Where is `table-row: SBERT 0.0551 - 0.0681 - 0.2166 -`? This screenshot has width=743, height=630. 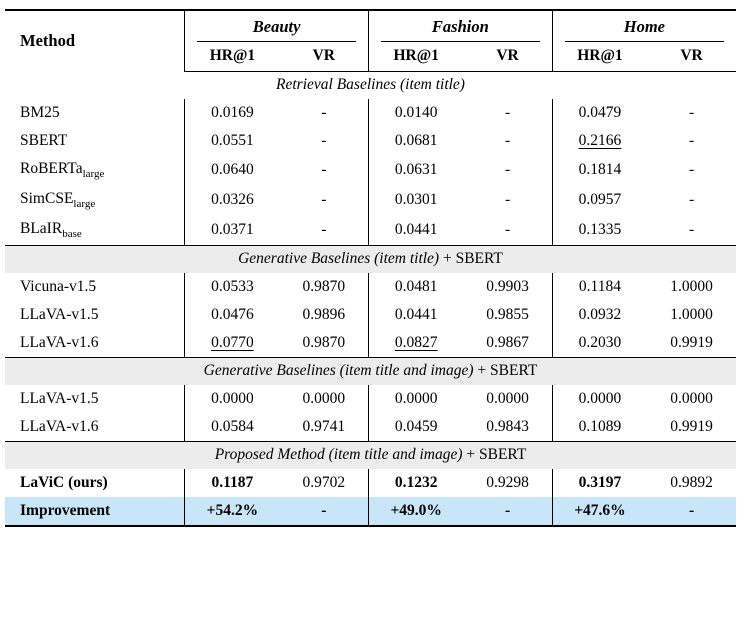 table-row: SBERT 0.0551 - 0.0681 - 0.2166 - is located at coordinates (370, 141).